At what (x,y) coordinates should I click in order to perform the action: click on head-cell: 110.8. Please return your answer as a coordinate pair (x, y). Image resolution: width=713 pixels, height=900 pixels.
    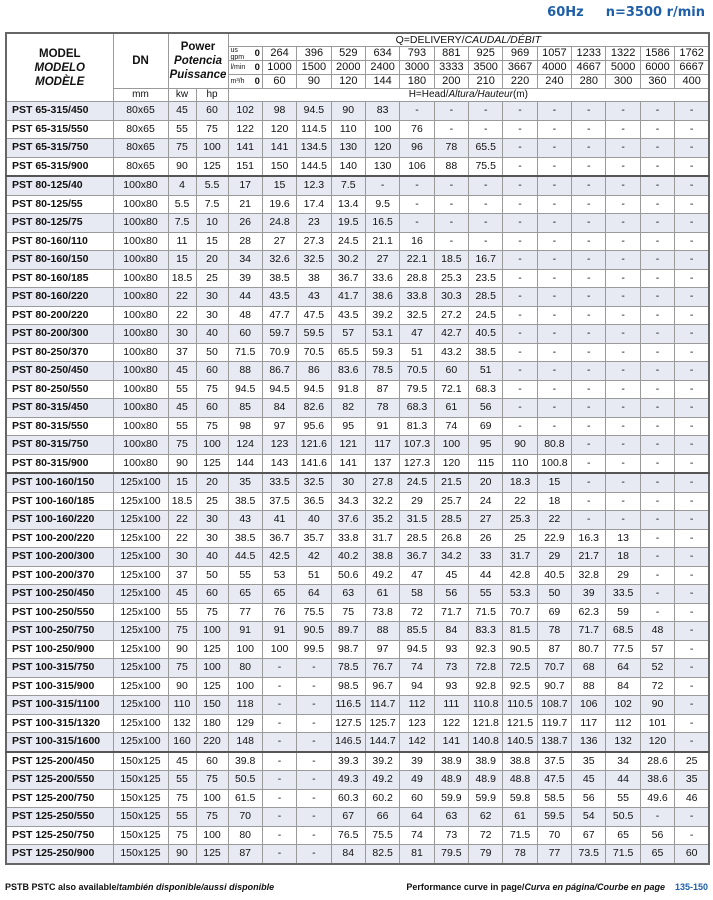
    Looking at the image, I should click on (486, 705).